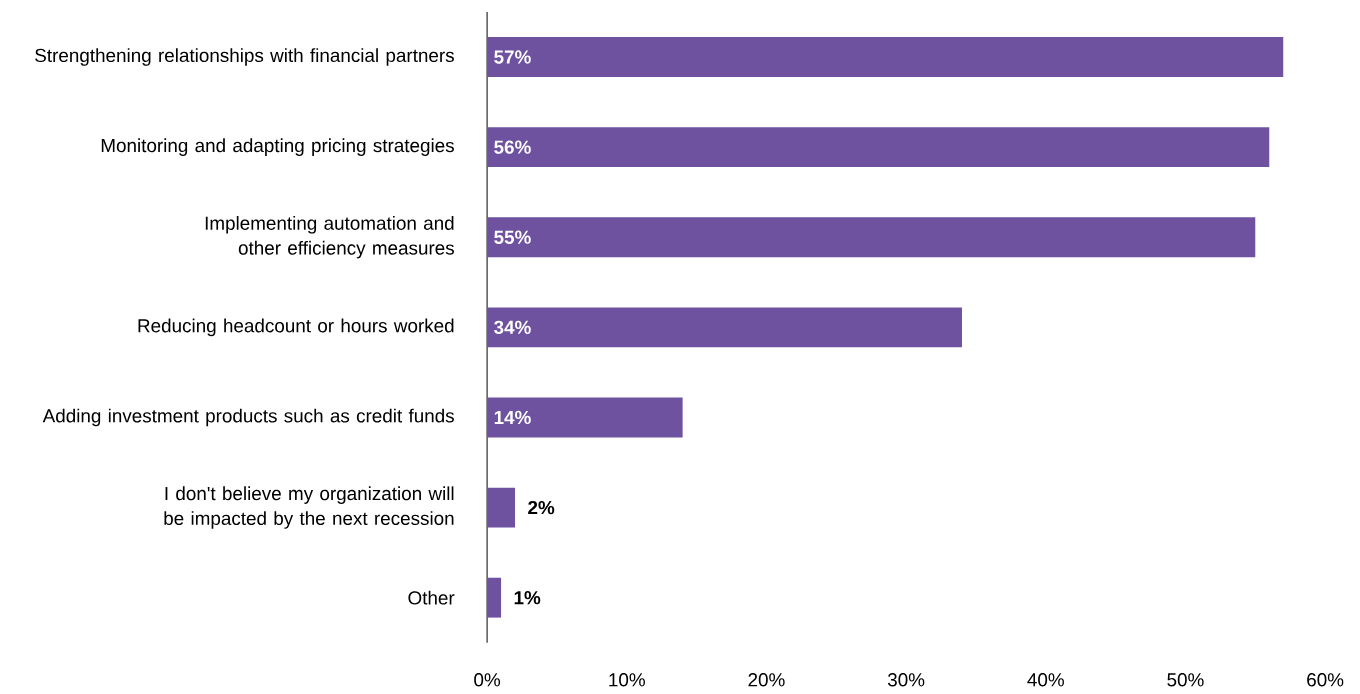 This screenshot has width=1360, height=694. Describe the element at coordinates (527, 598) in the screenshot. I see `data-label: 1%` at that location.